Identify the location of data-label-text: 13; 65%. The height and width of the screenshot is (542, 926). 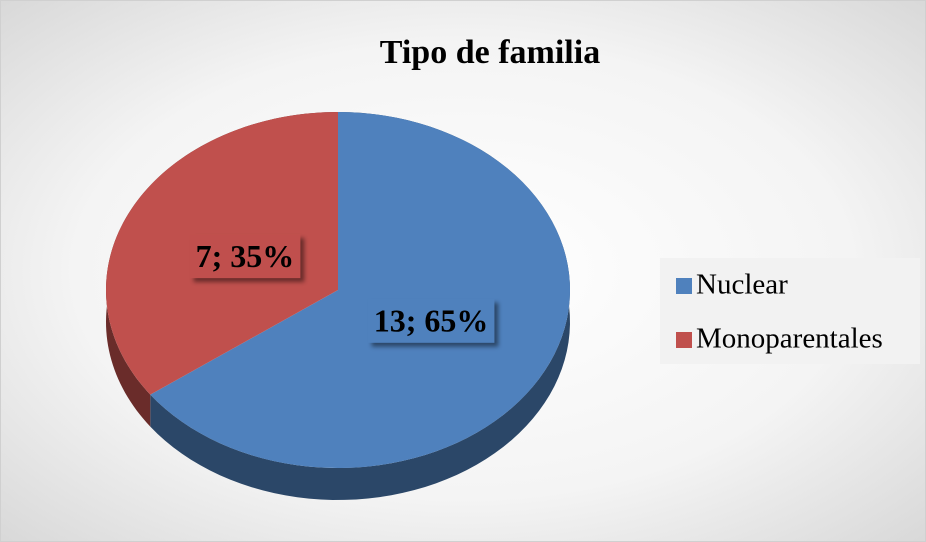
(431, 321).